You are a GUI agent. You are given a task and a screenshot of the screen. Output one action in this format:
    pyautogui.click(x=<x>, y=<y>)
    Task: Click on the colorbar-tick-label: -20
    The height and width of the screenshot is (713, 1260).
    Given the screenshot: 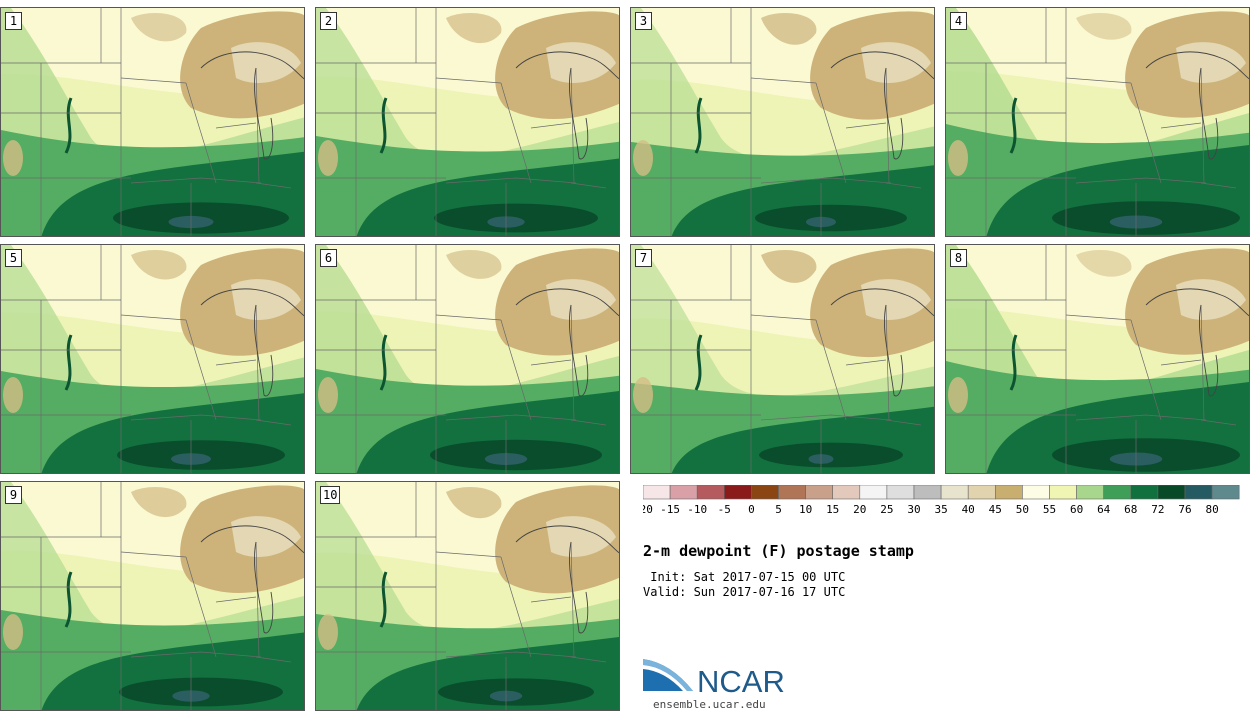 What is the action you would take?
    pyautogui.click(x=648, y=509)
    